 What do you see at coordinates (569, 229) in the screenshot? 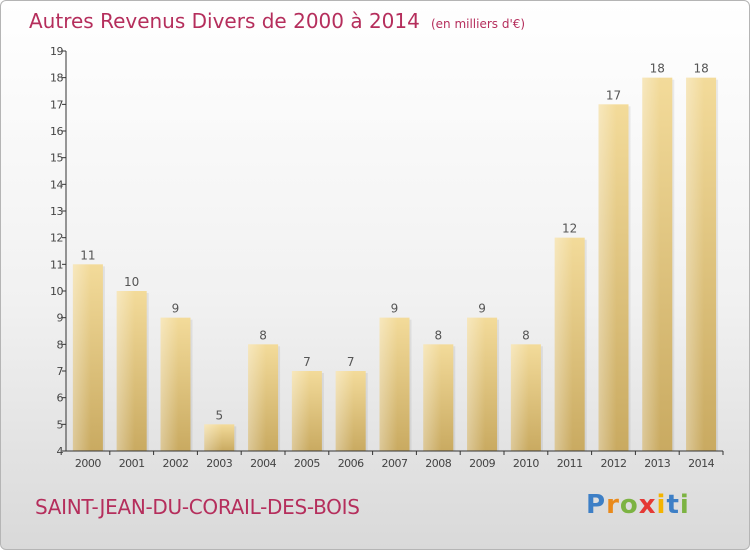
I see `data-label: 12` at bounding box center [569, 229].